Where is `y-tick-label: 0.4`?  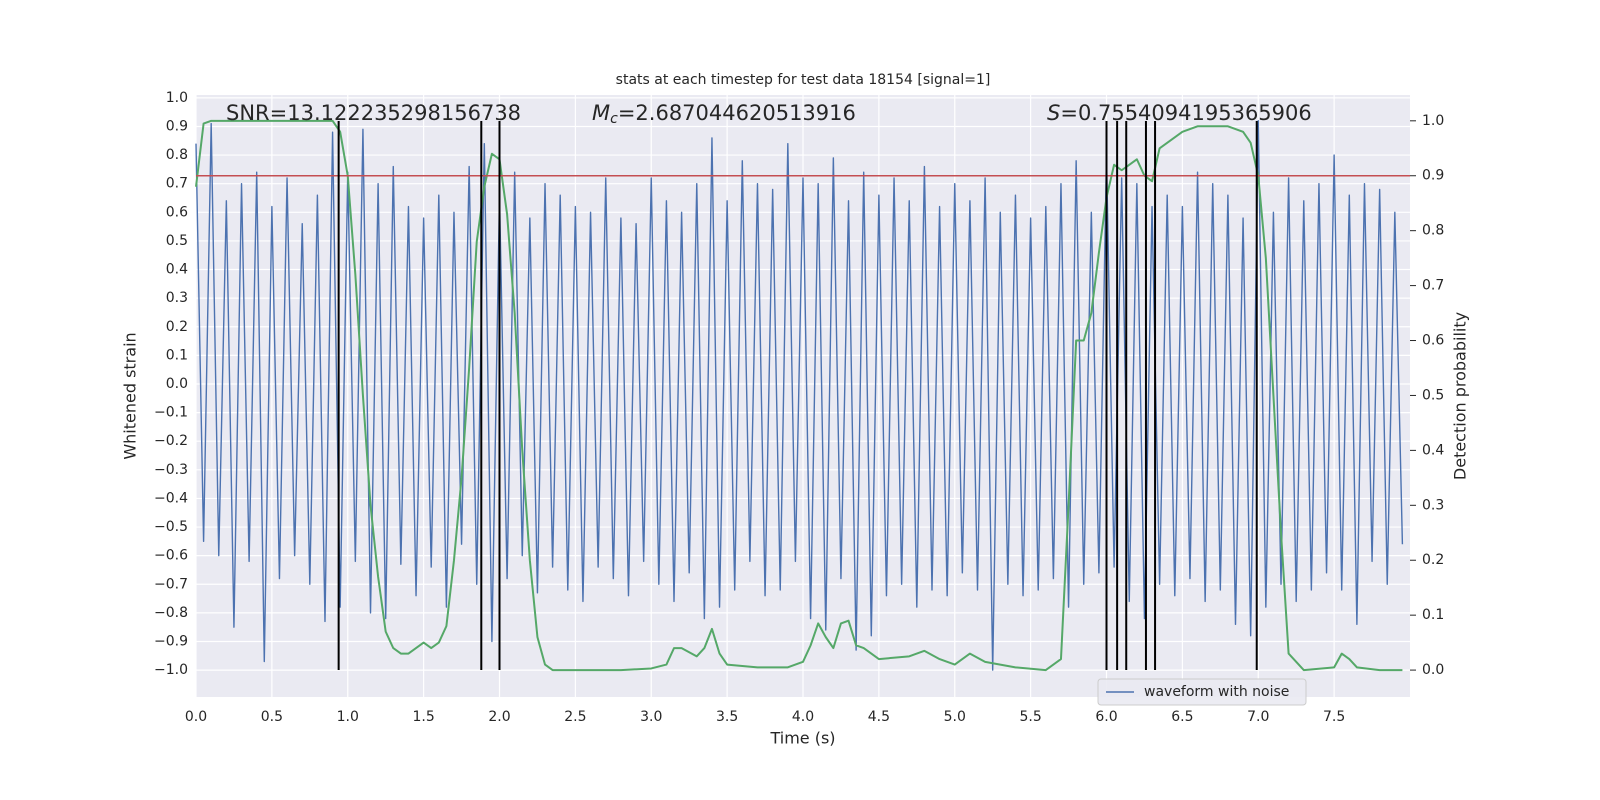 y-tick-label: 0.4 is located at coordinates (177, 270).